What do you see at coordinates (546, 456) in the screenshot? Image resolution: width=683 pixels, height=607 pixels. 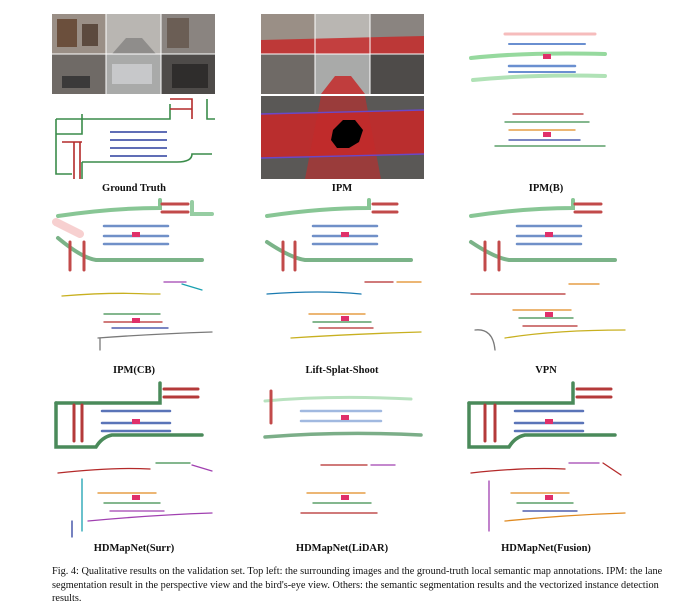 I see `hdmapnet-fusion-image` at bounding box center [546, 456].